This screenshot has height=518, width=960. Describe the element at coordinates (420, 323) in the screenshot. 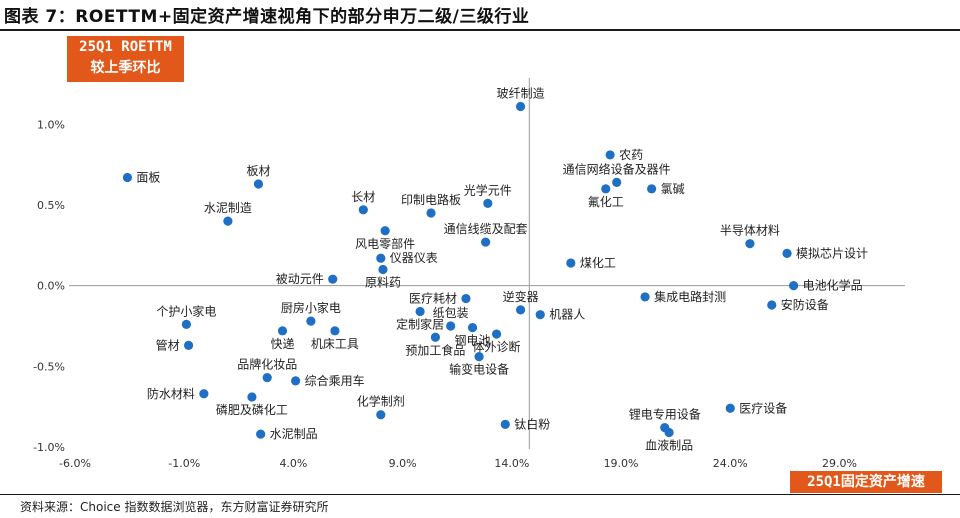

I see `data-label: 定制家居` at that location.